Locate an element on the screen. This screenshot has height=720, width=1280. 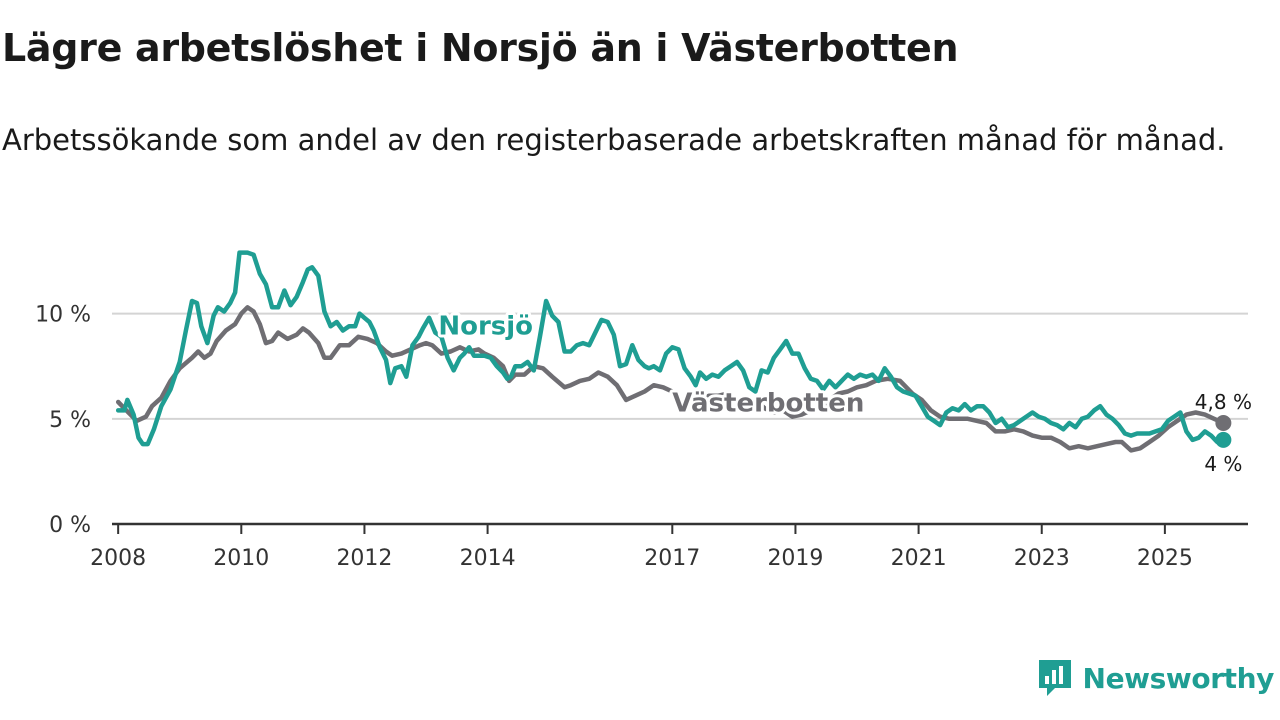
x-tick-label: 2012 is located at coordinates (364, 558).